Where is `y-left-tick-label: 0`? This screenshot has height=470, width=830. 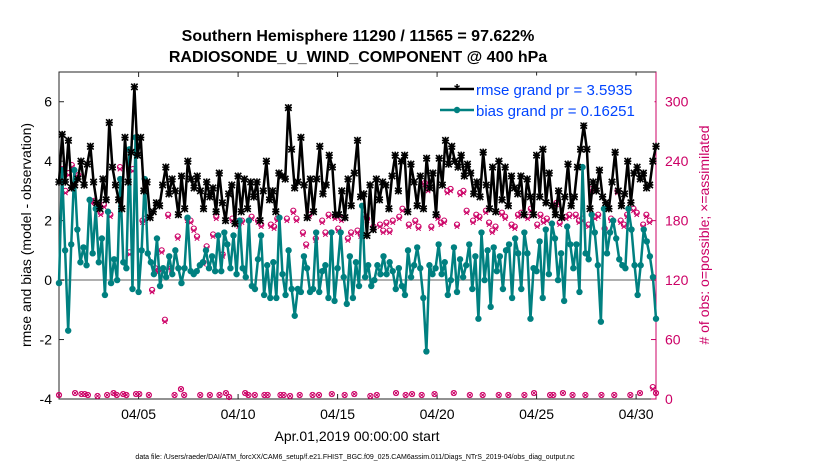 y-left-tick-label: 0 is located at coordinates (48, 280).